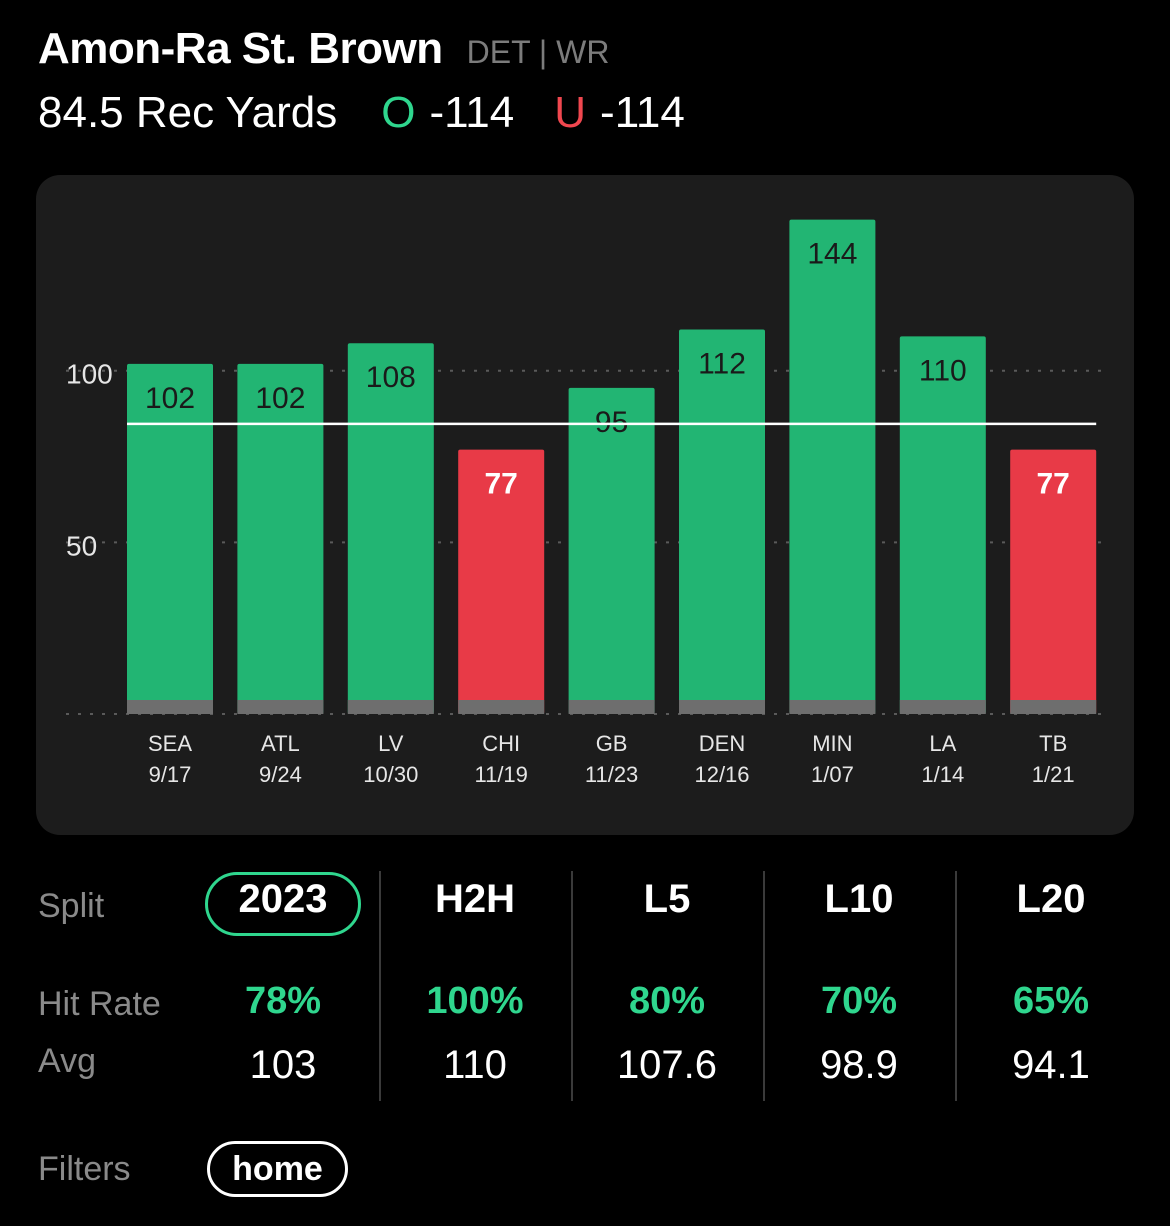  I want to click on avg-value: 94.1, so click(1051, 1065).